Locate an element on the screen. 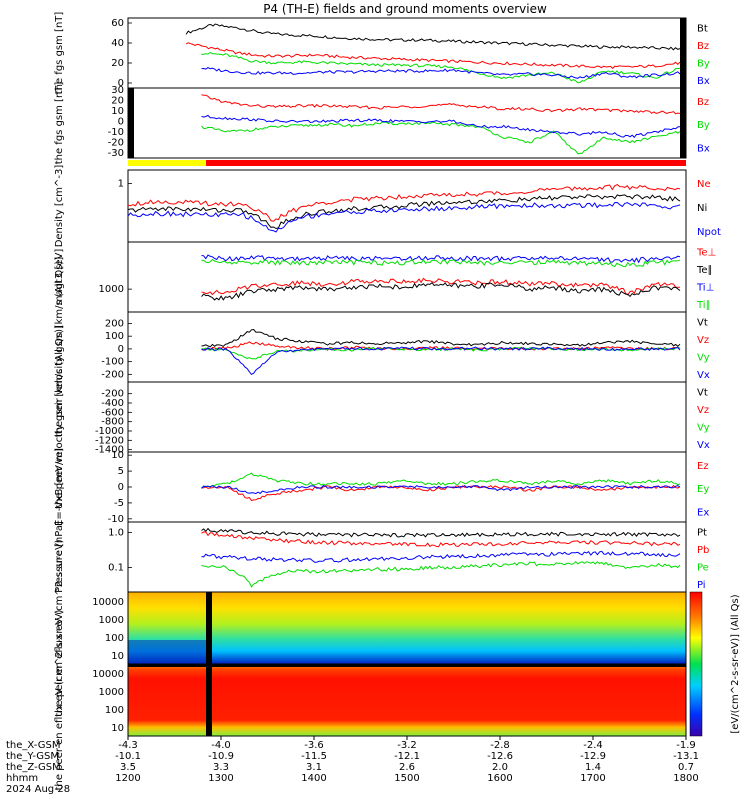  footer-row-label: the_X-GSM is located at coordinates (33, 745).